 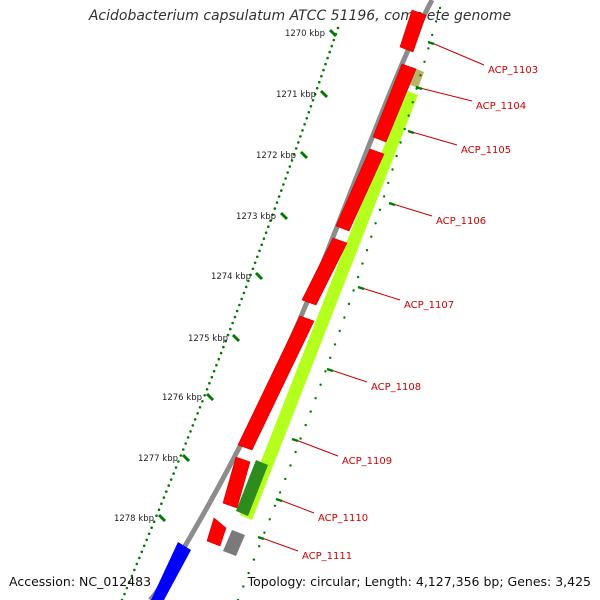 I want to click on accession-text: Accession: NC_012483, so click(x=80, y=581).